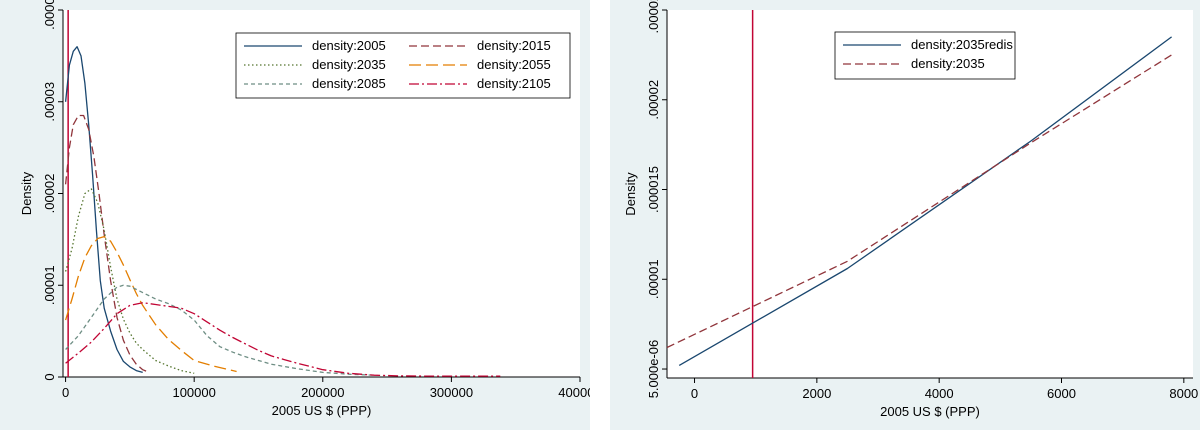 The height and width of the screenshot is (435, 1200). Describe the element at coordinates (653, 369) in the screenshot. I see `y-tick-label: 5.000e-06` at that location.